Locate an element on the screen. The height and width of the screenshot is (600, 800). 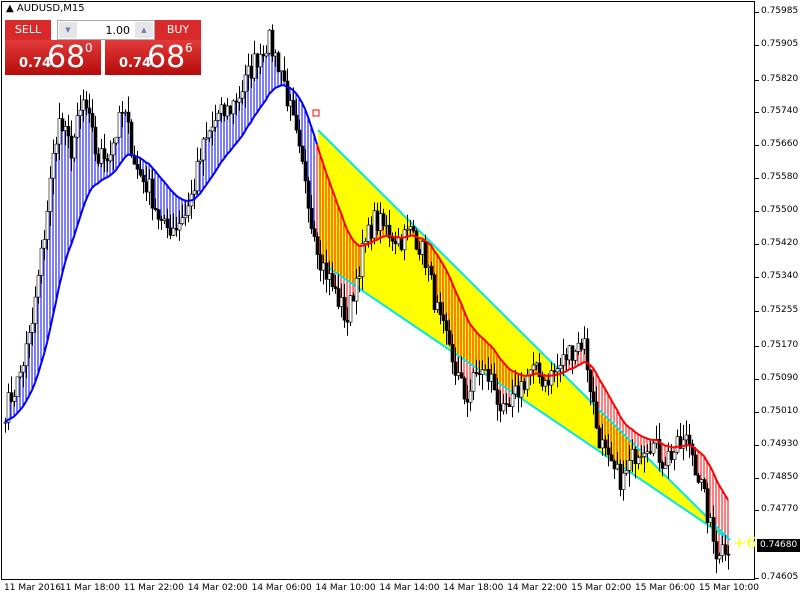
lot-value: 1.00 is located at coordinates (118, 30).